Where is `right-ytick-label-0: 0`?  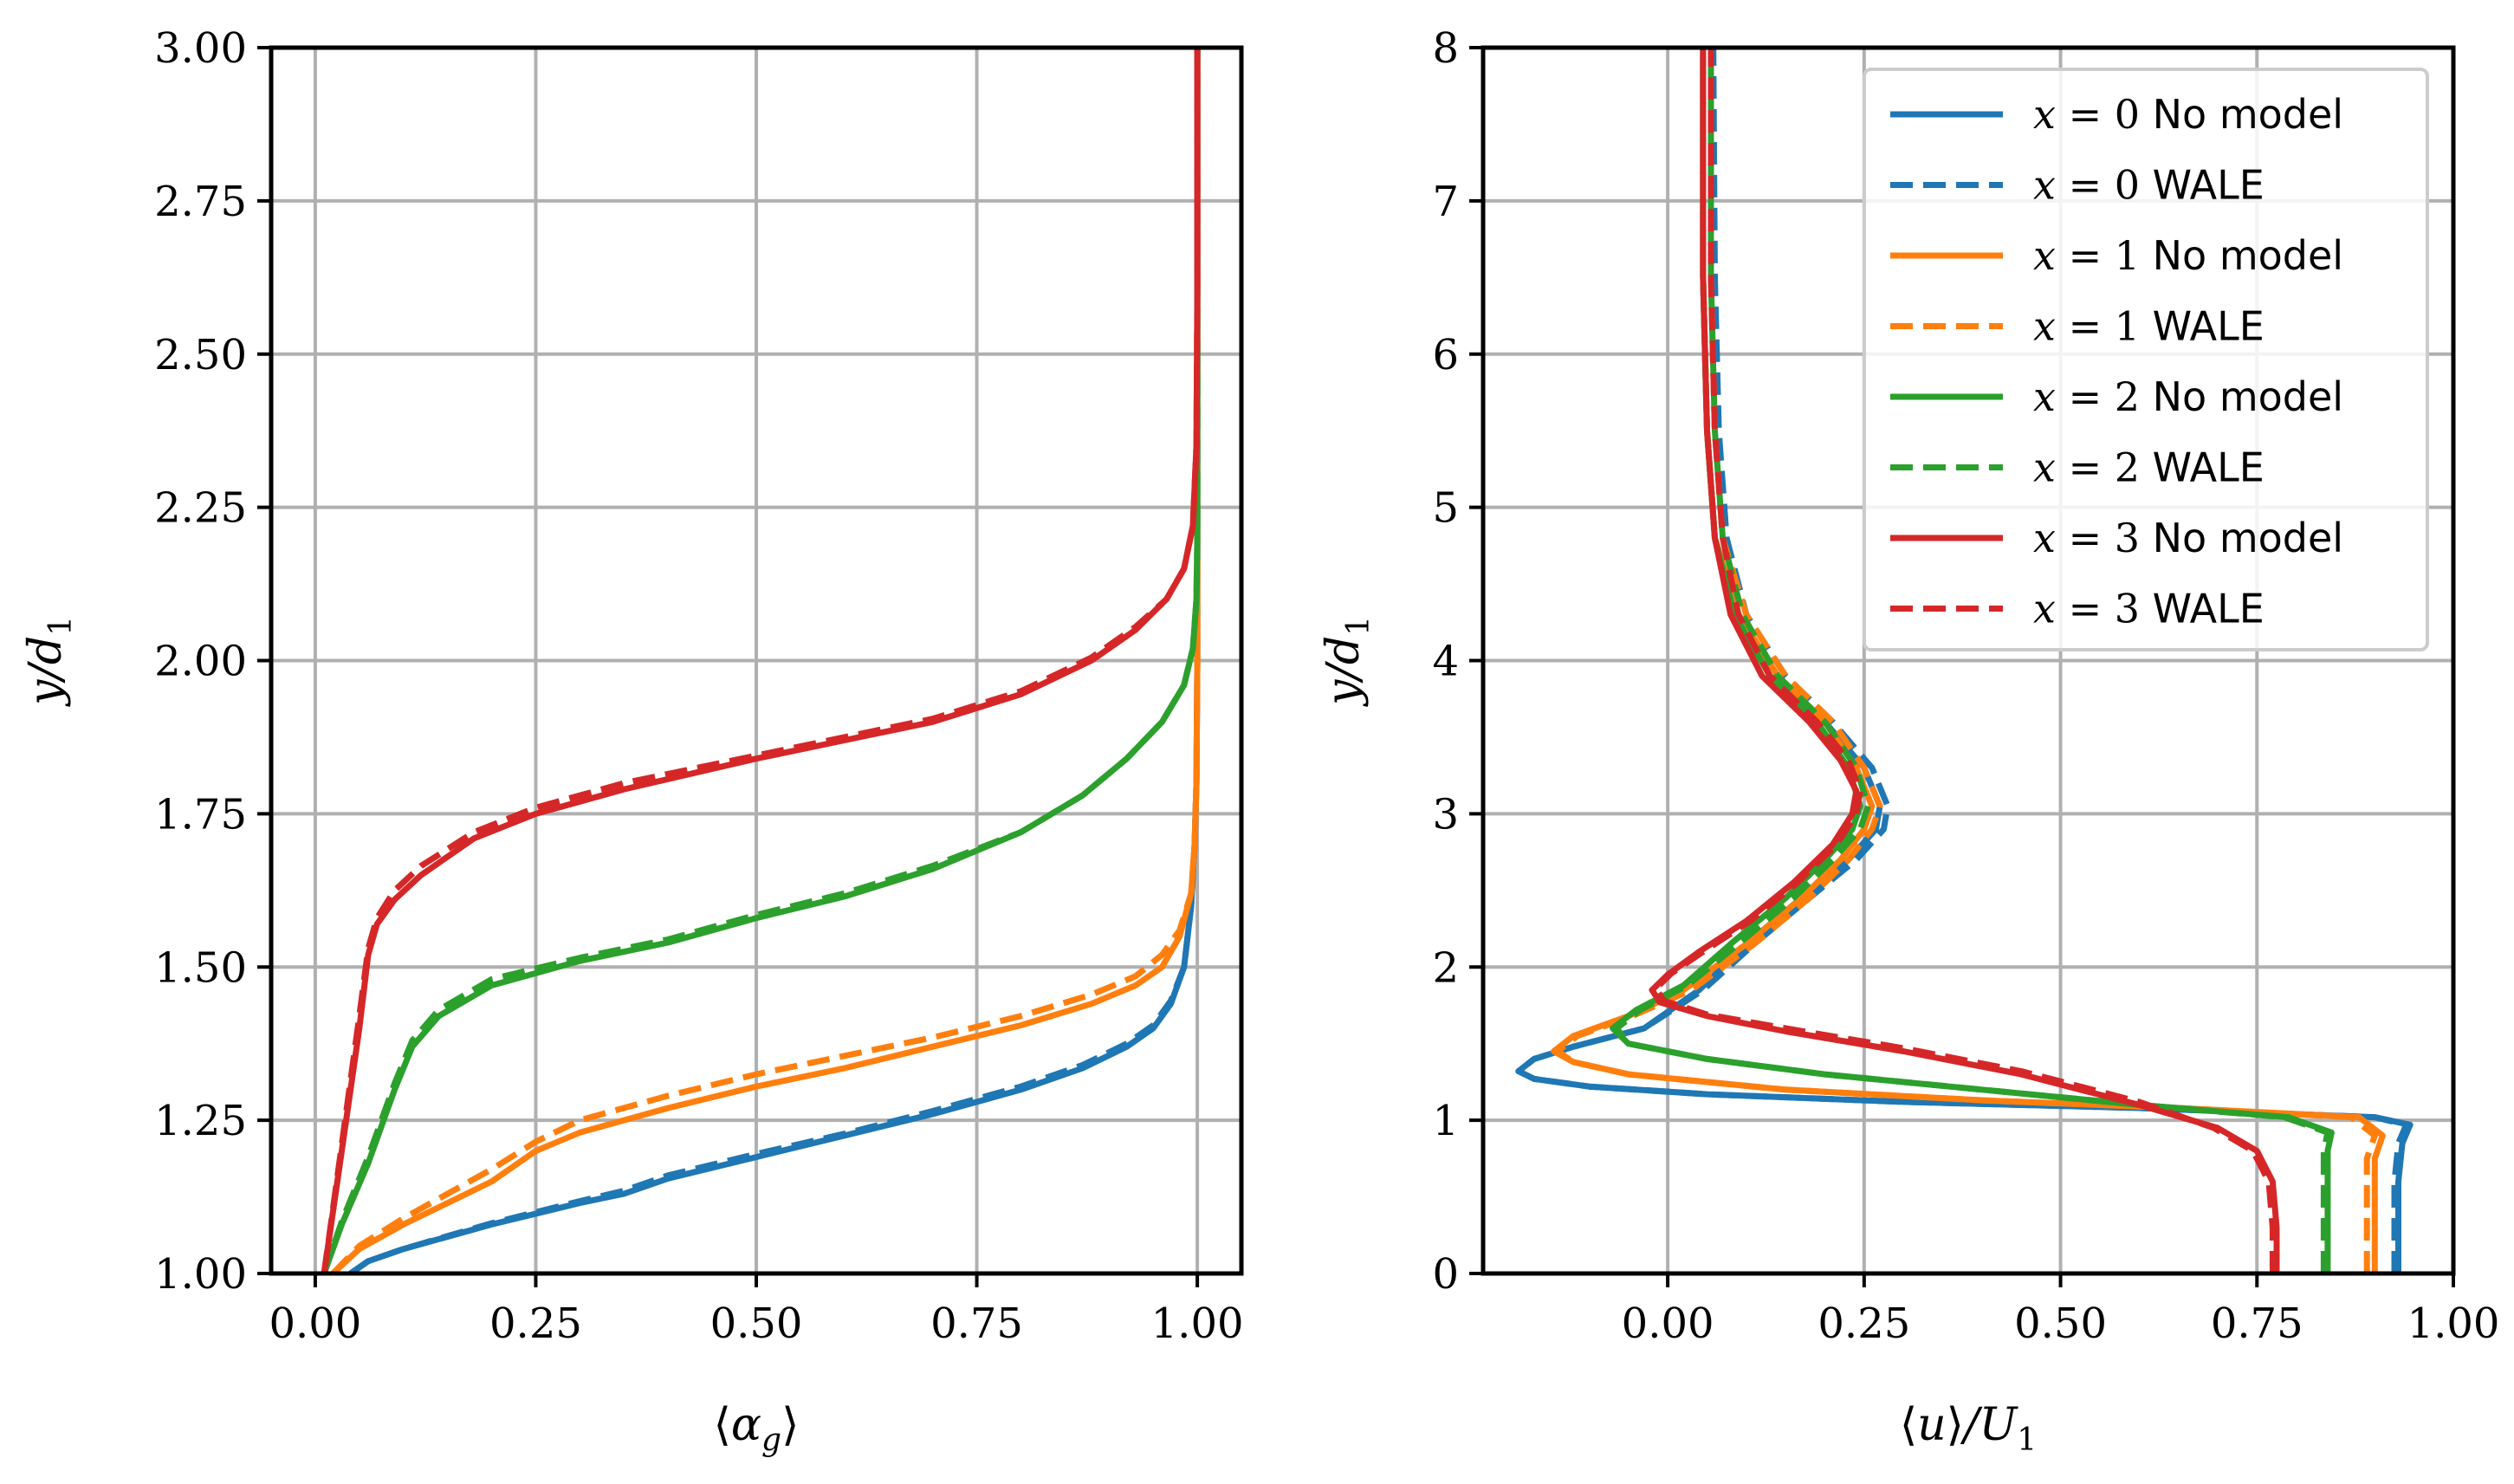
right-ytick-label-0: 0 is located at coordinates (1446, 1274).